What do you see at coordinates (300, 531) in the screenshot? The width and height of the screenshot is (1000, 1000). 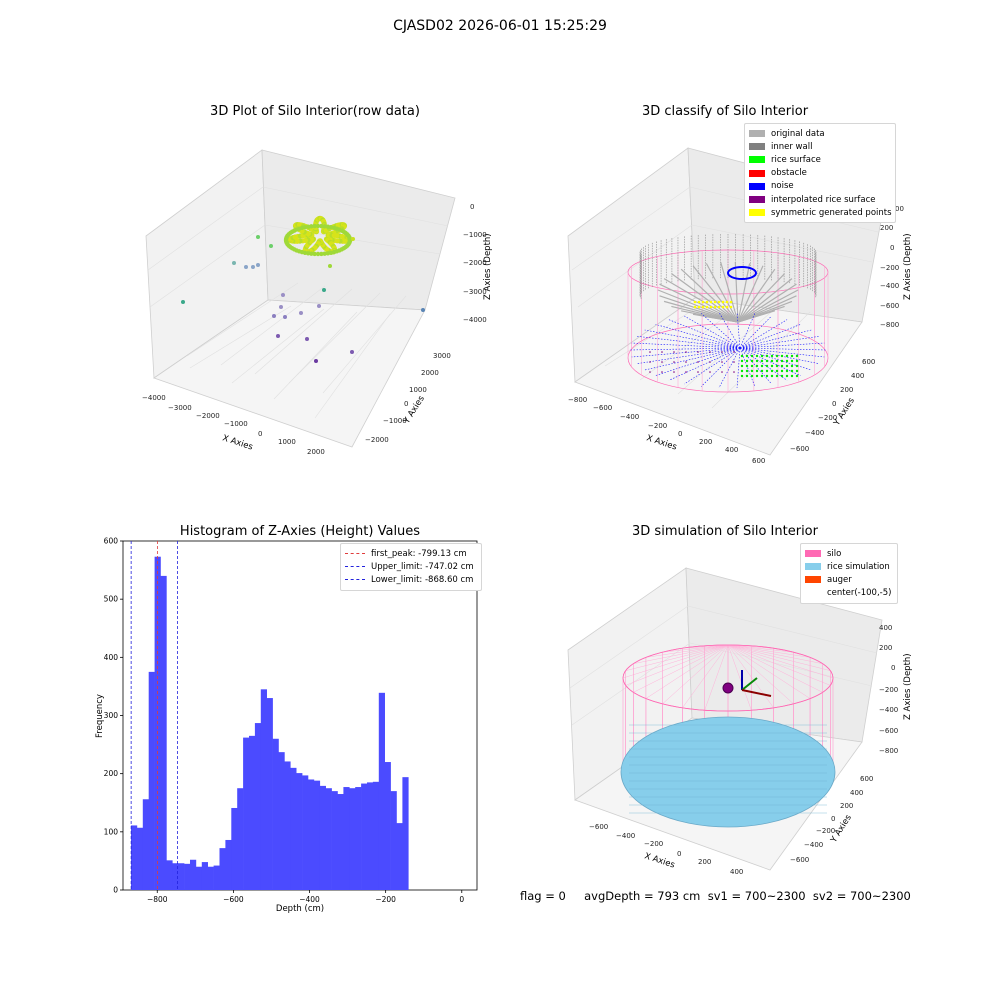 I see `panel3-title: Histogram of Z-Axies (Height) Values` at bounding box center [300, 531].